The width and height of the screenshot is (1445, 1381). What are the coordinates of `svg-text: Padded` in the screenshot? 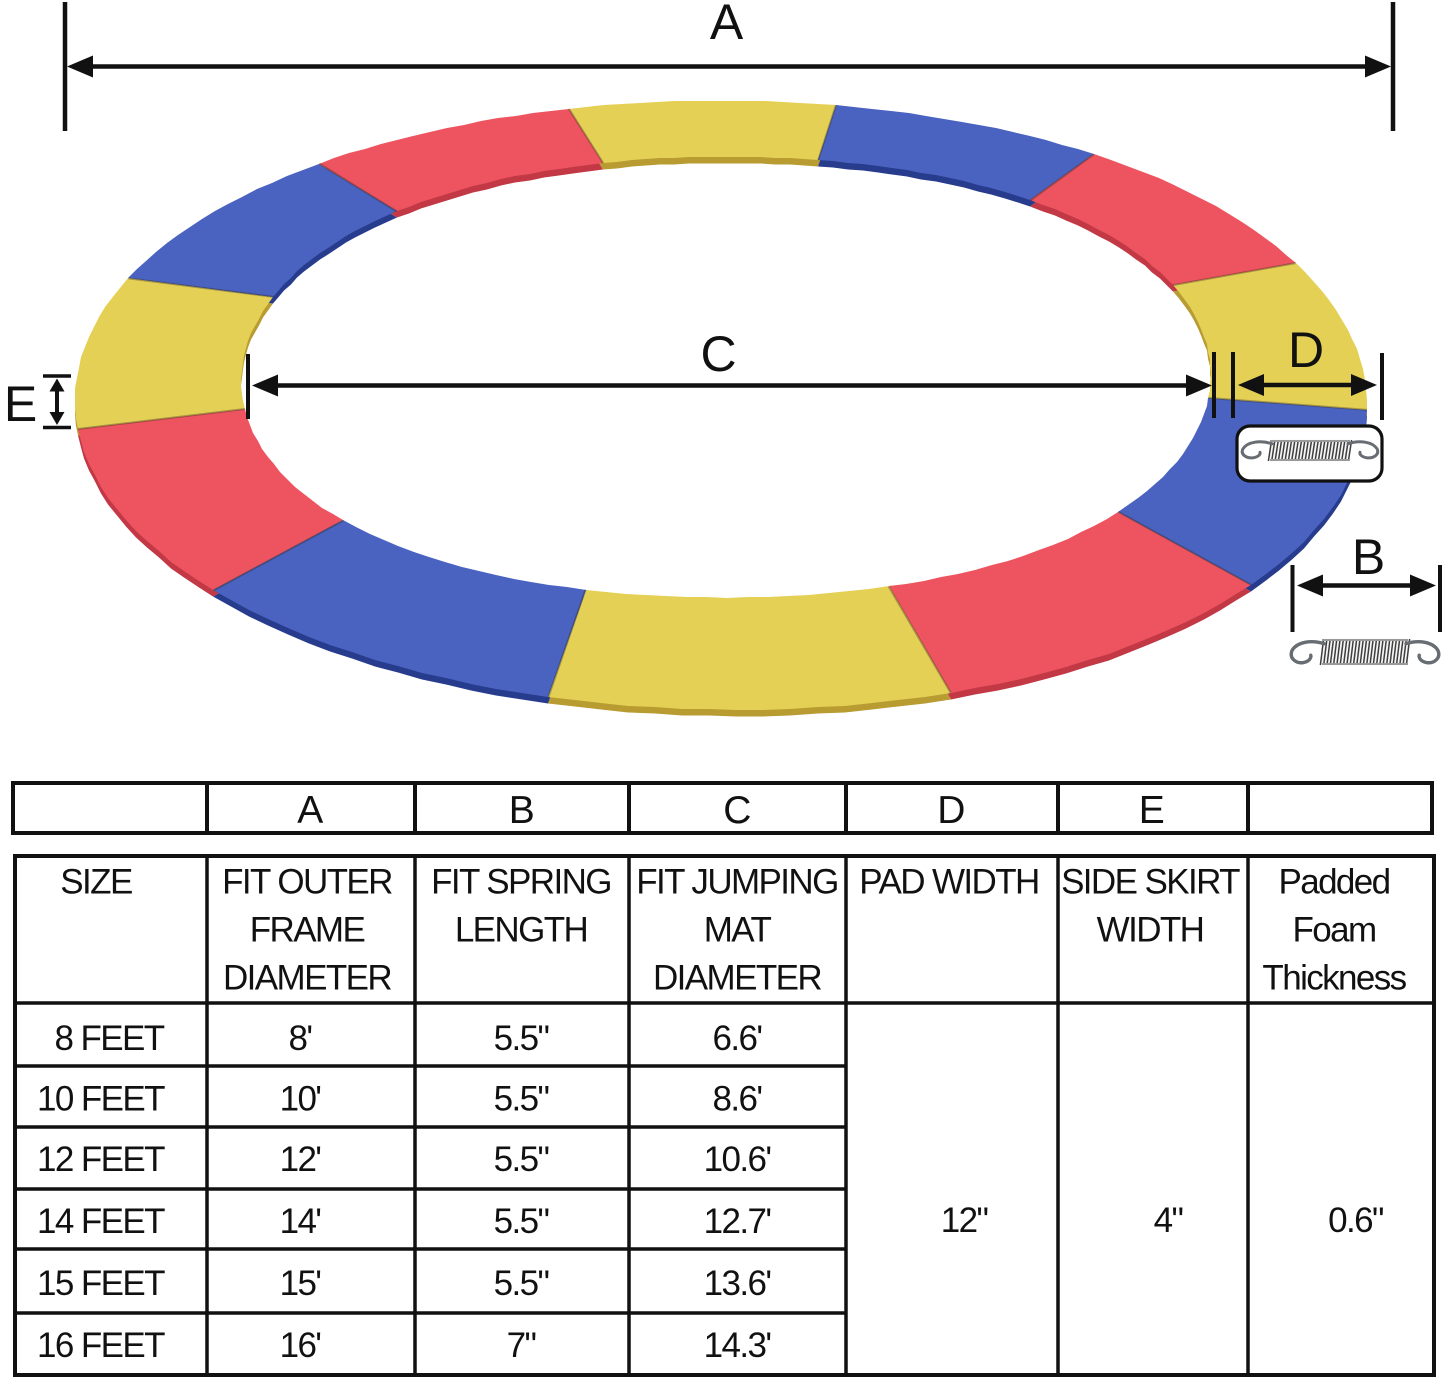 It's located at (1333, 882).